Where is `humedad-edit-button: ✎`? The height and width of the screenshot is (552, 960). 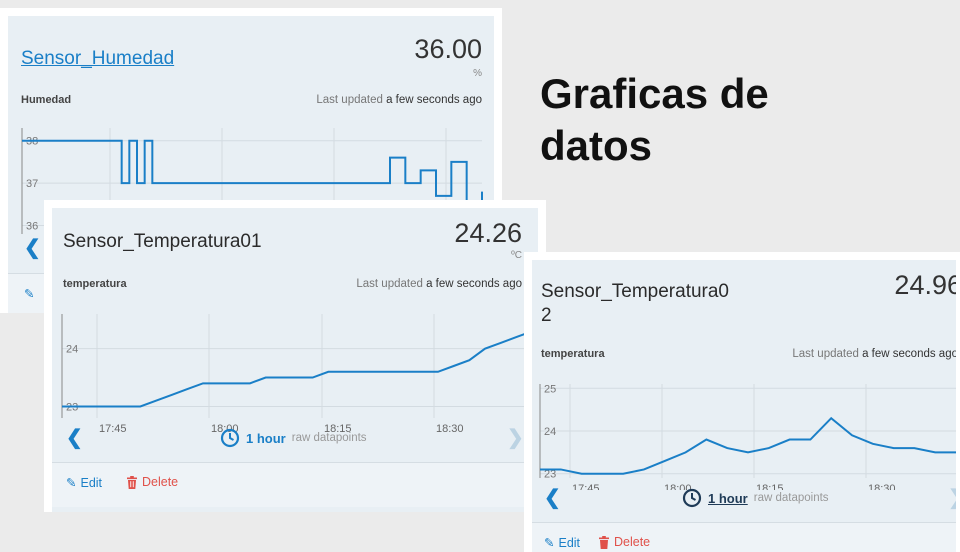 humedad-edit-button: ✎ is located at coordinates (29, 293).